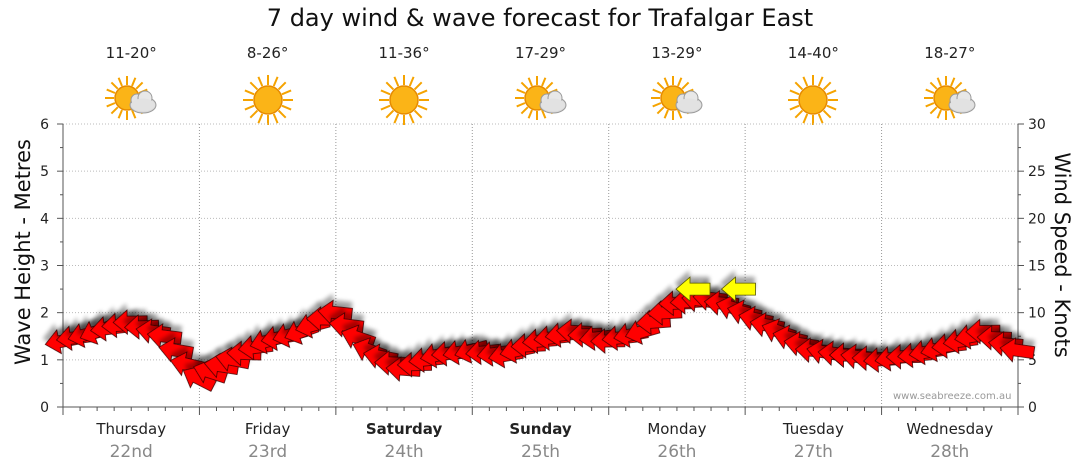 This screenshot has height=475, width=1080. What do you see at coordinates (677, 452) in the screenshot?
I see `day-date: 26th` at bounding box center [677, 452].